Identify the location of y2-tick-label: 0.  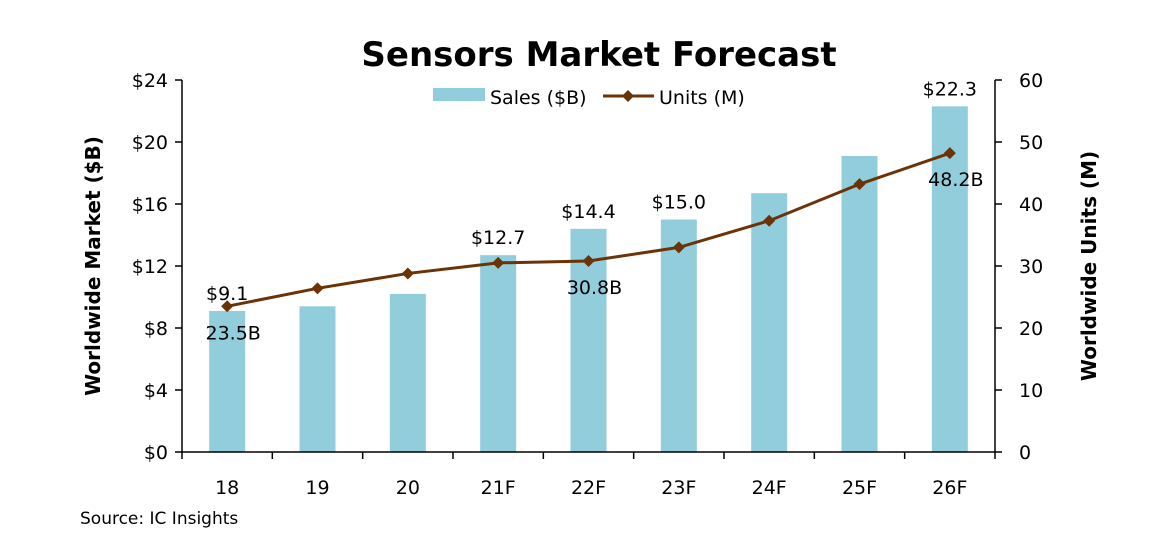
(1025, 453).